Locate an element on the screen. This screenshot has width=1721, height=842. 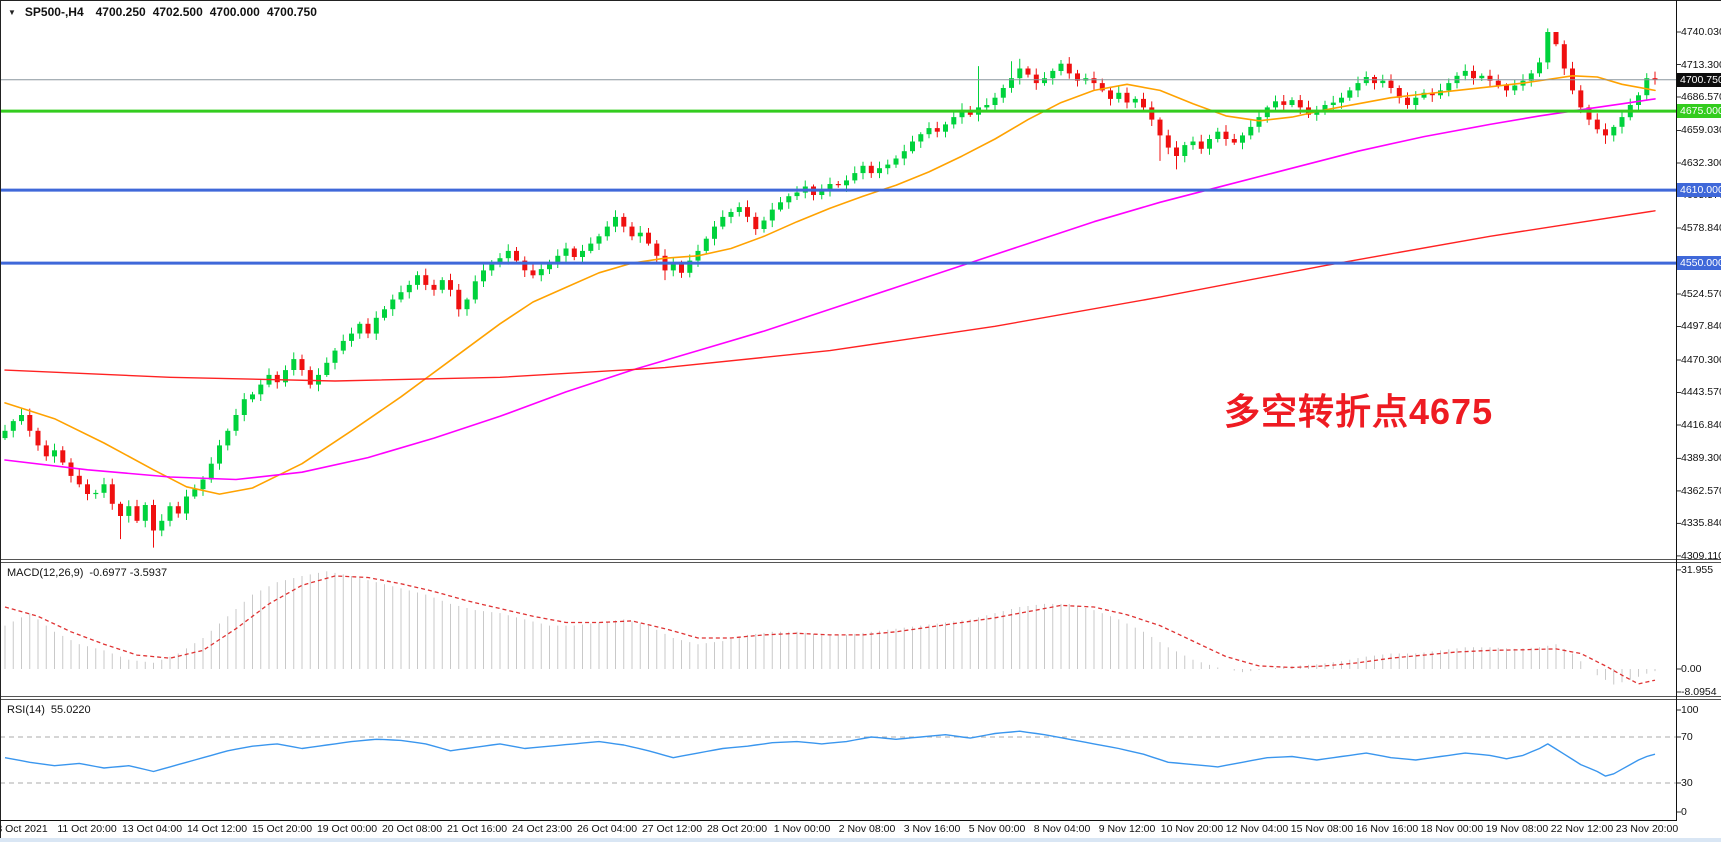
date-label: 5 Nov 00:00 is located at coordinates (997, 829).